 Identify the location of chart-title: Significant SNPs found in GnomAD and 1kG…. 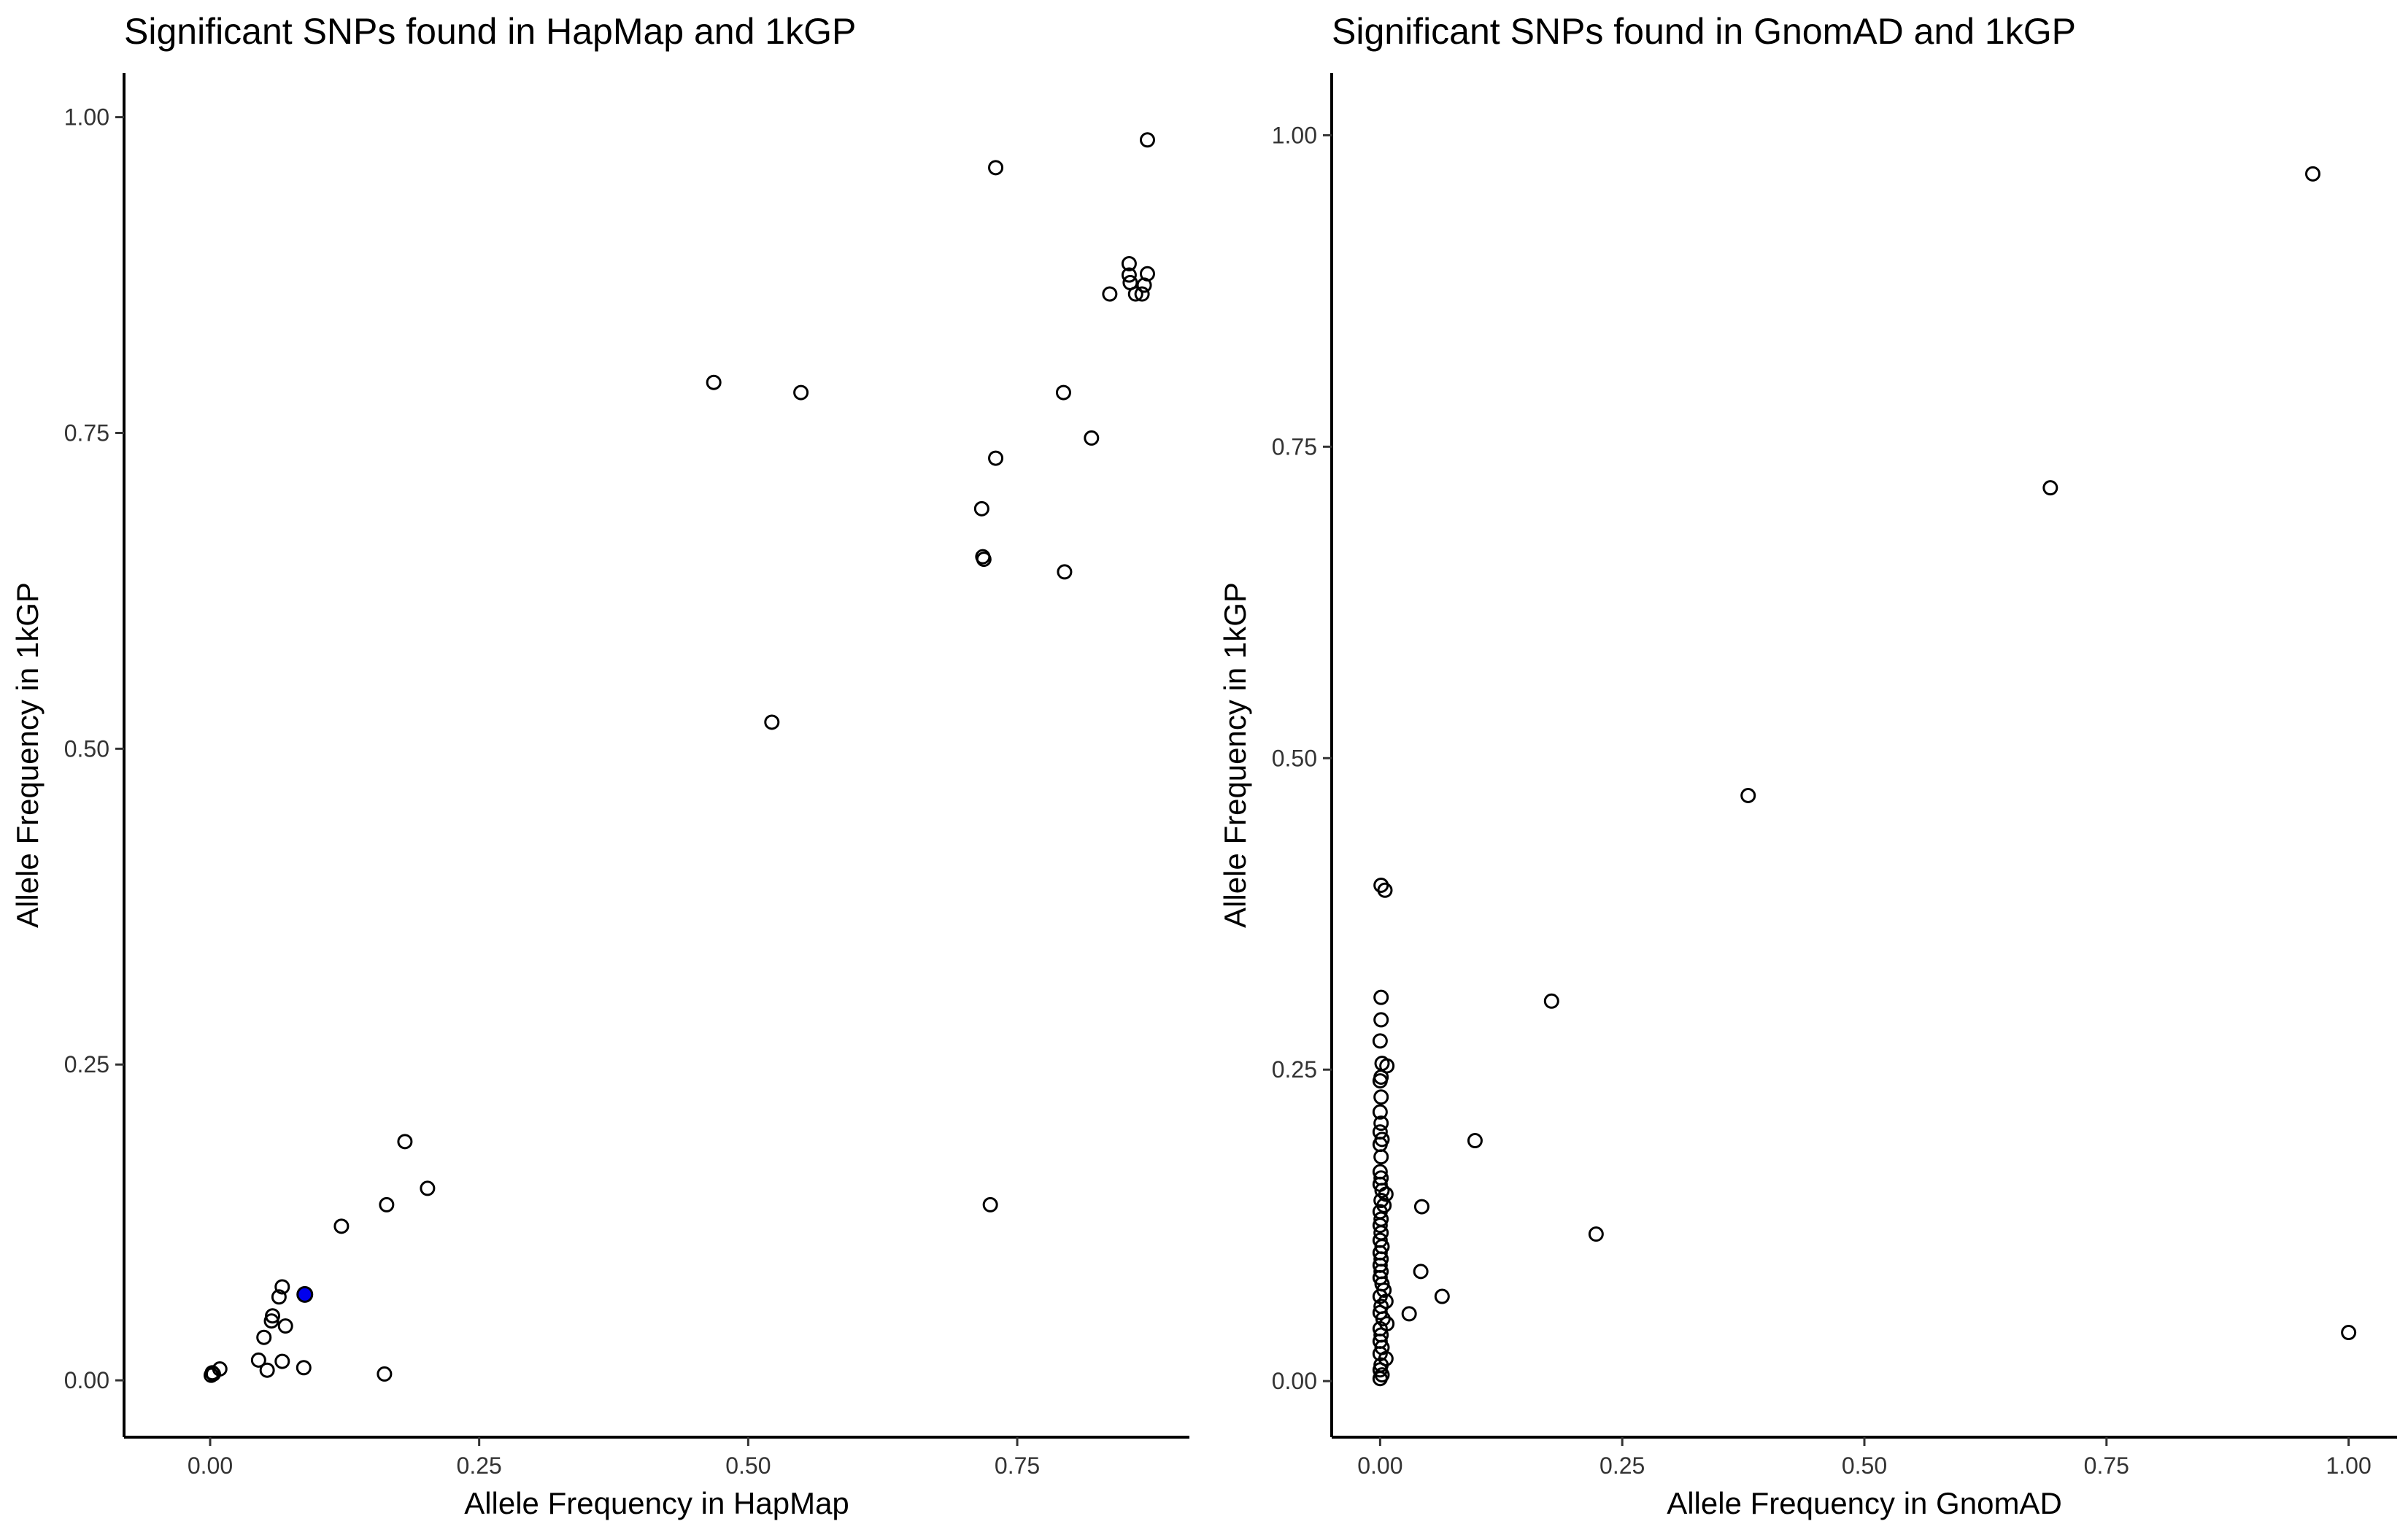
(1704, 32).